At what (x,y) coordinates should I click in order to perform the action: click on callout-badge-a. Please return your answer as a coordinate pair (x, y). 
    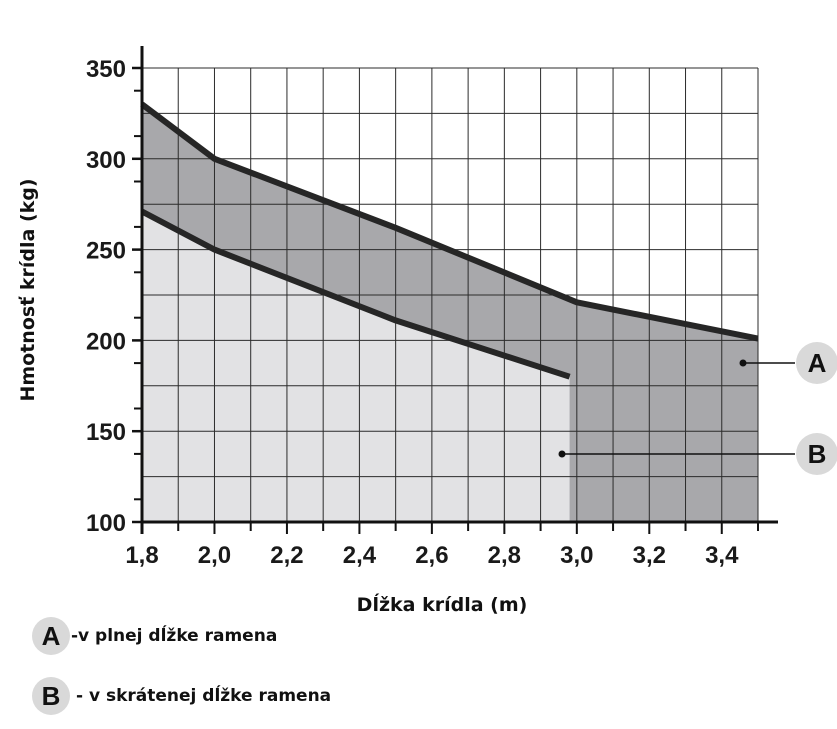
    Looking at the image, I should click on (816, 363).